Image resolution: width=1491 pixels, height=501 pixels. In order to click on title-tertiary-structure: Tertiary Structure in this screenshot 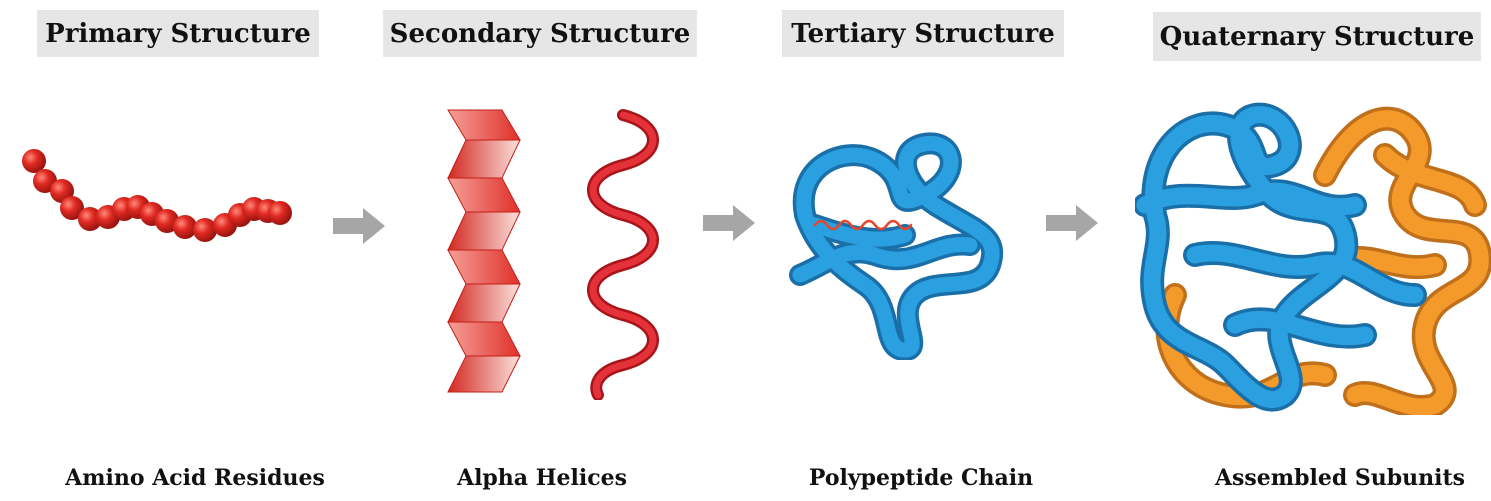, I will do `click(923, 33)`.